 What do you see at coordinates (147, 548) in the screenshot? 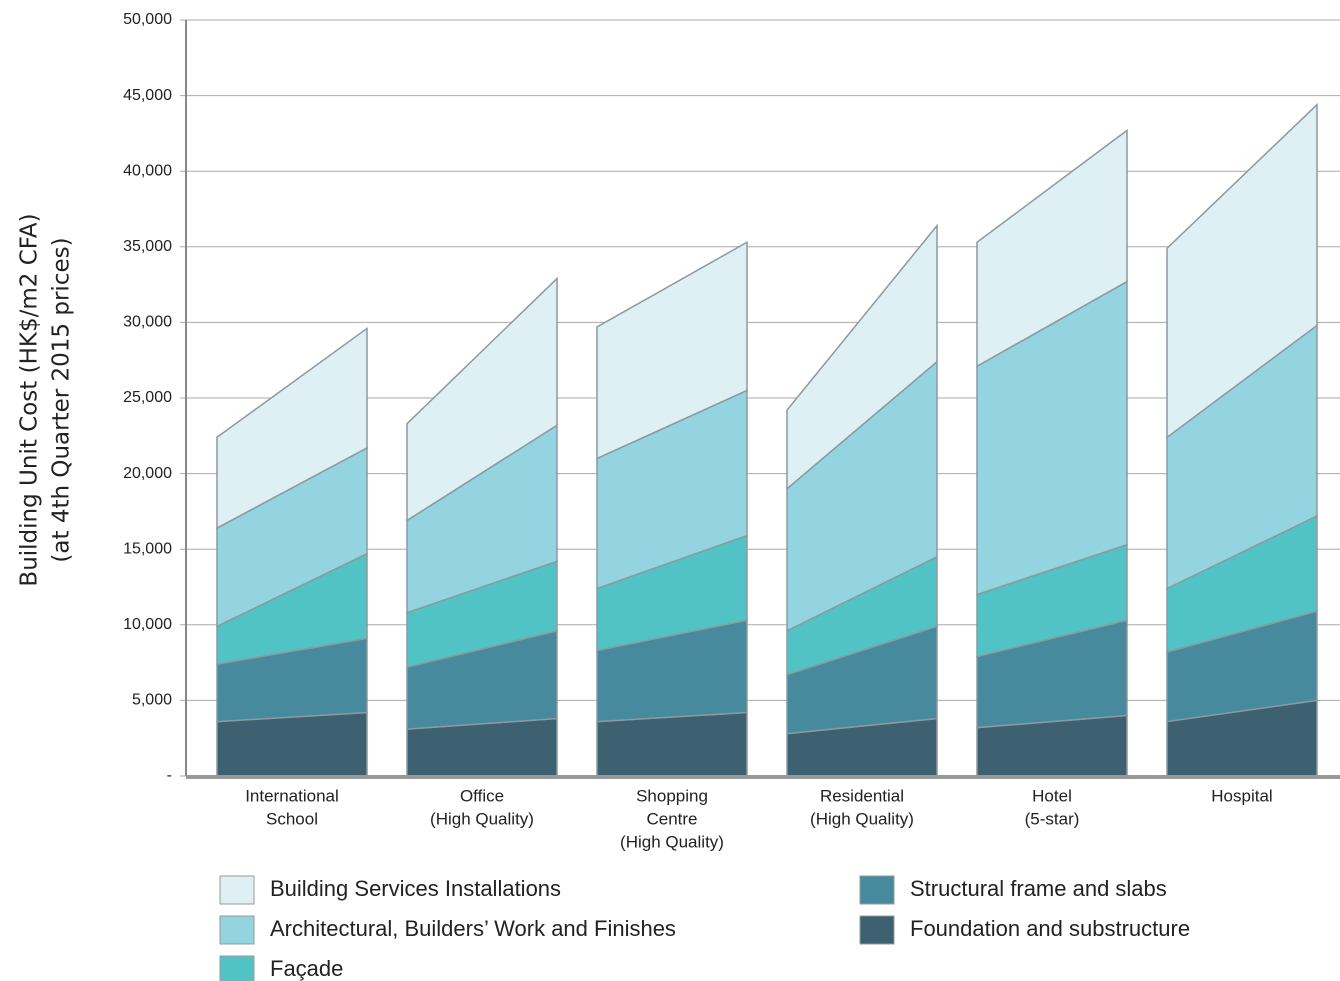
I see `y-tick-label: 15,000` at bounding box center [147, 548].